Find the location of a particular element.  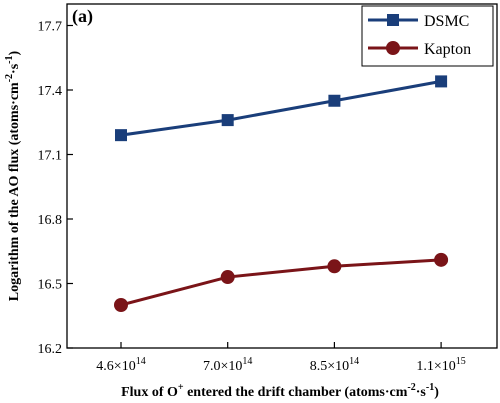

panel-label: (a) is located at coordinates (82, 16).